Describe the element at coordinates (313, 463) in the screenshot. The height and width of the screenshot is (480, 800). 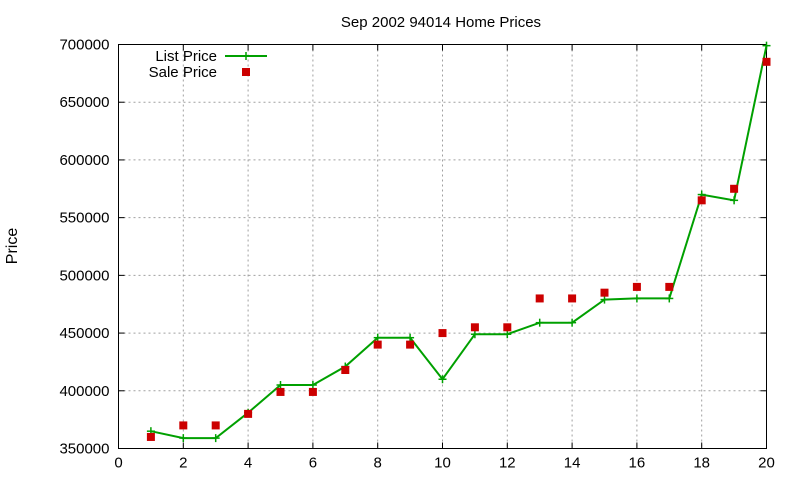
I see `x-tick-label: 6` at that location.